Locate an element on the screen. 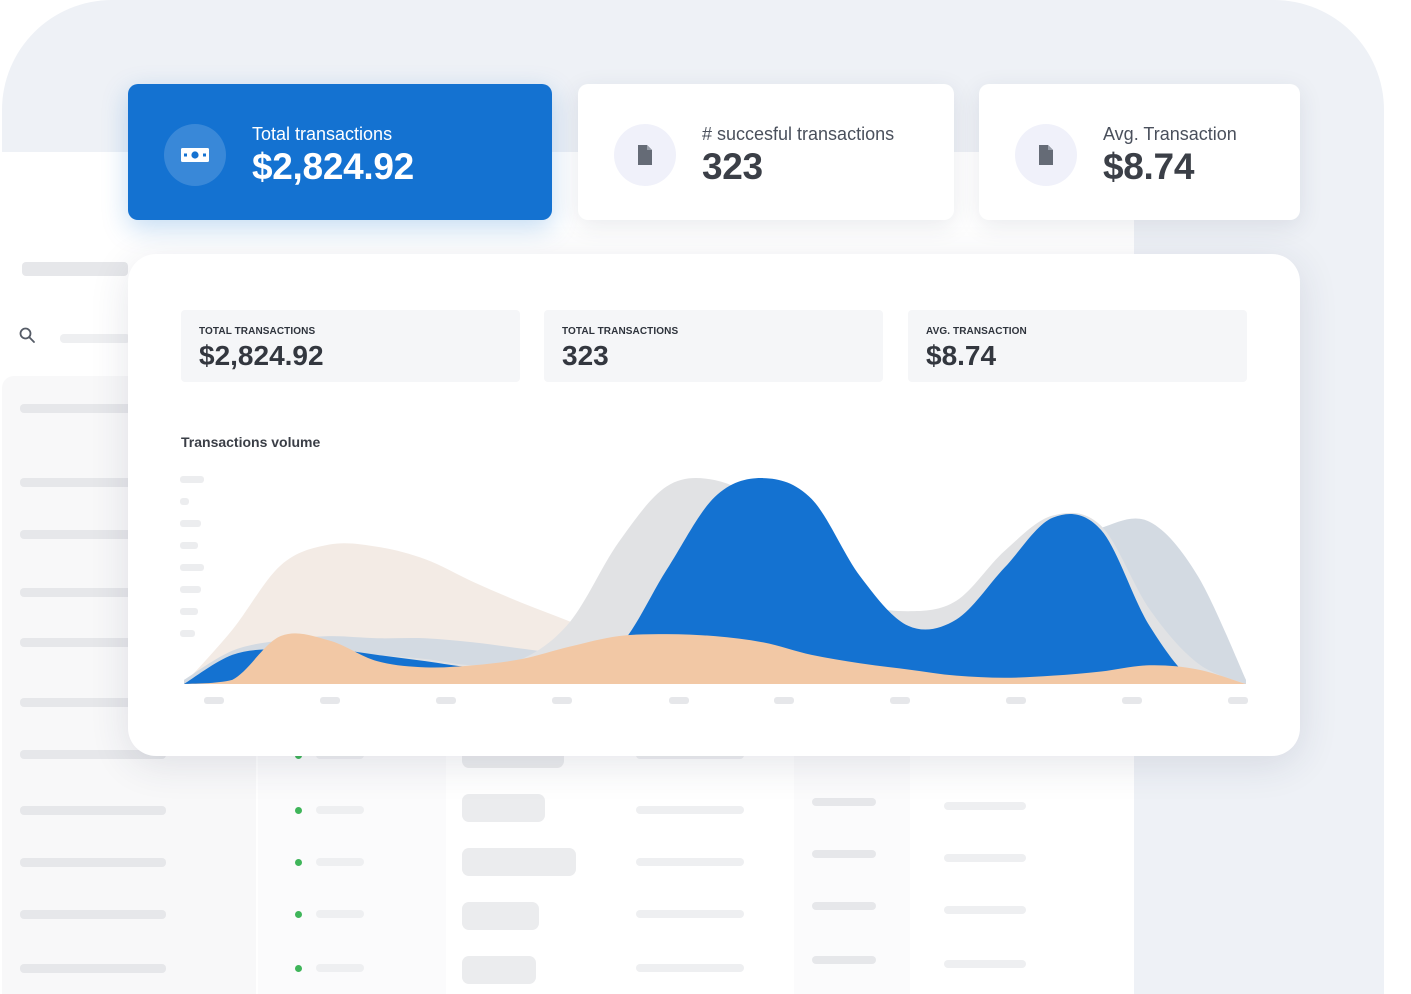  stat-label: Avg. Transaction is located at coordinates (1170, 134).